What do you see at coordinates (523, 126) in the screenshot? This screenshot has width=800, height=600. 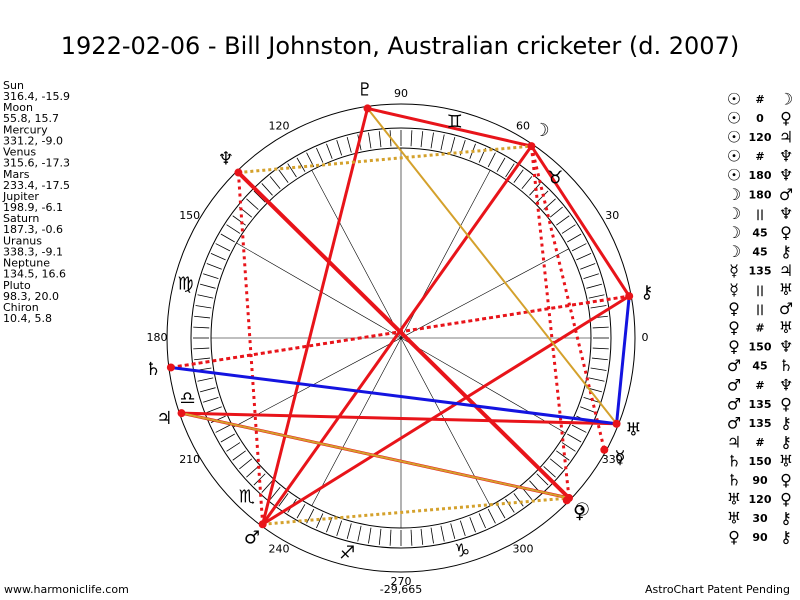 I see `degree-label: 60` at bounding box center [523, 126].